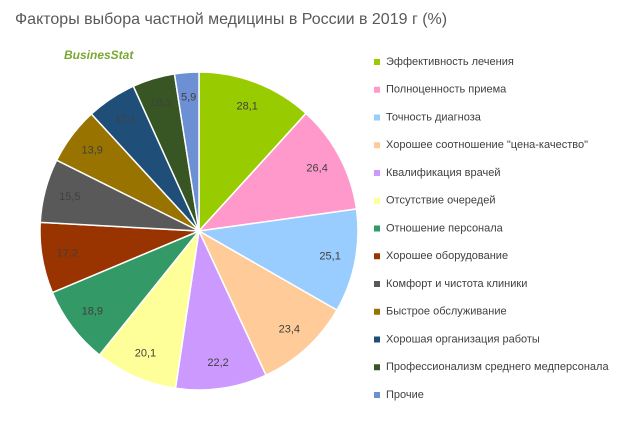  What do you see at coordinates (217, 363) in the screenshot?
I see `data-label: 22,2` at bounding box center [217, 363].